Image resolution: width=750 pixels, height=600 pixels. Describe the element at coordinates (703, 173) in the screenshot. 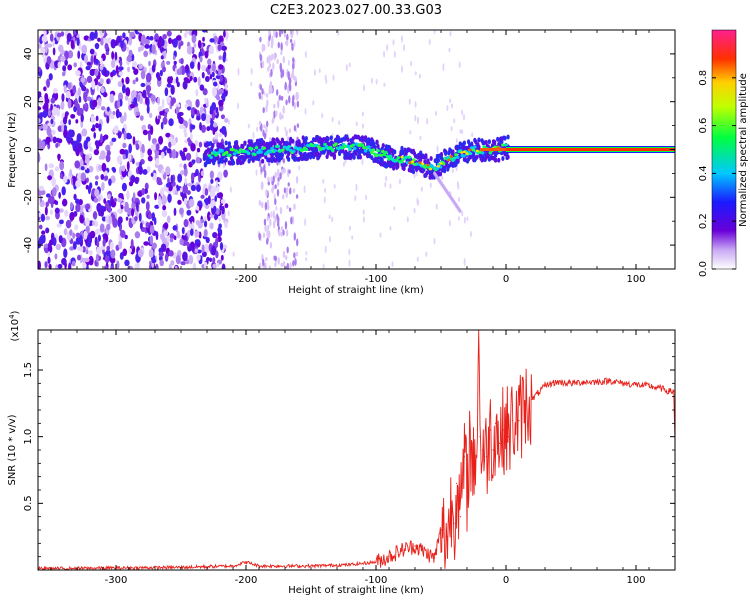

I see `colorbar-tick-label: 0.4` at that location.